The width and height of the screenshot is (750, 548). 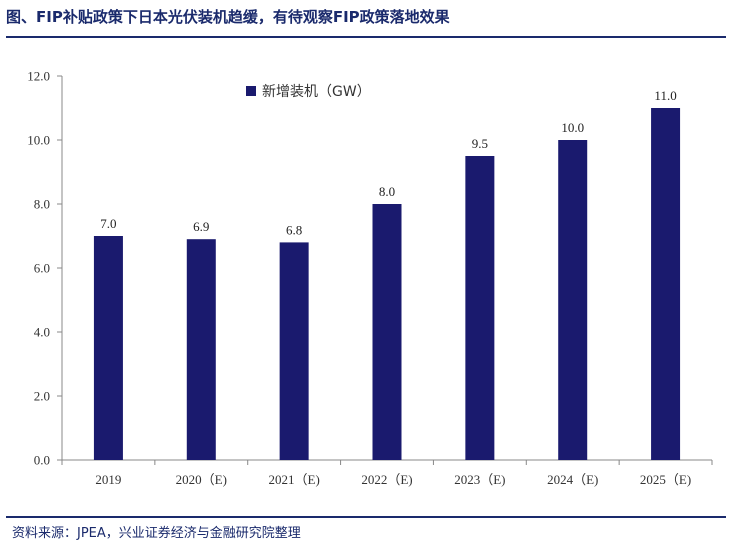 I want to click on legend-label: 新增装机（GW）, so click(x=316, y=92).